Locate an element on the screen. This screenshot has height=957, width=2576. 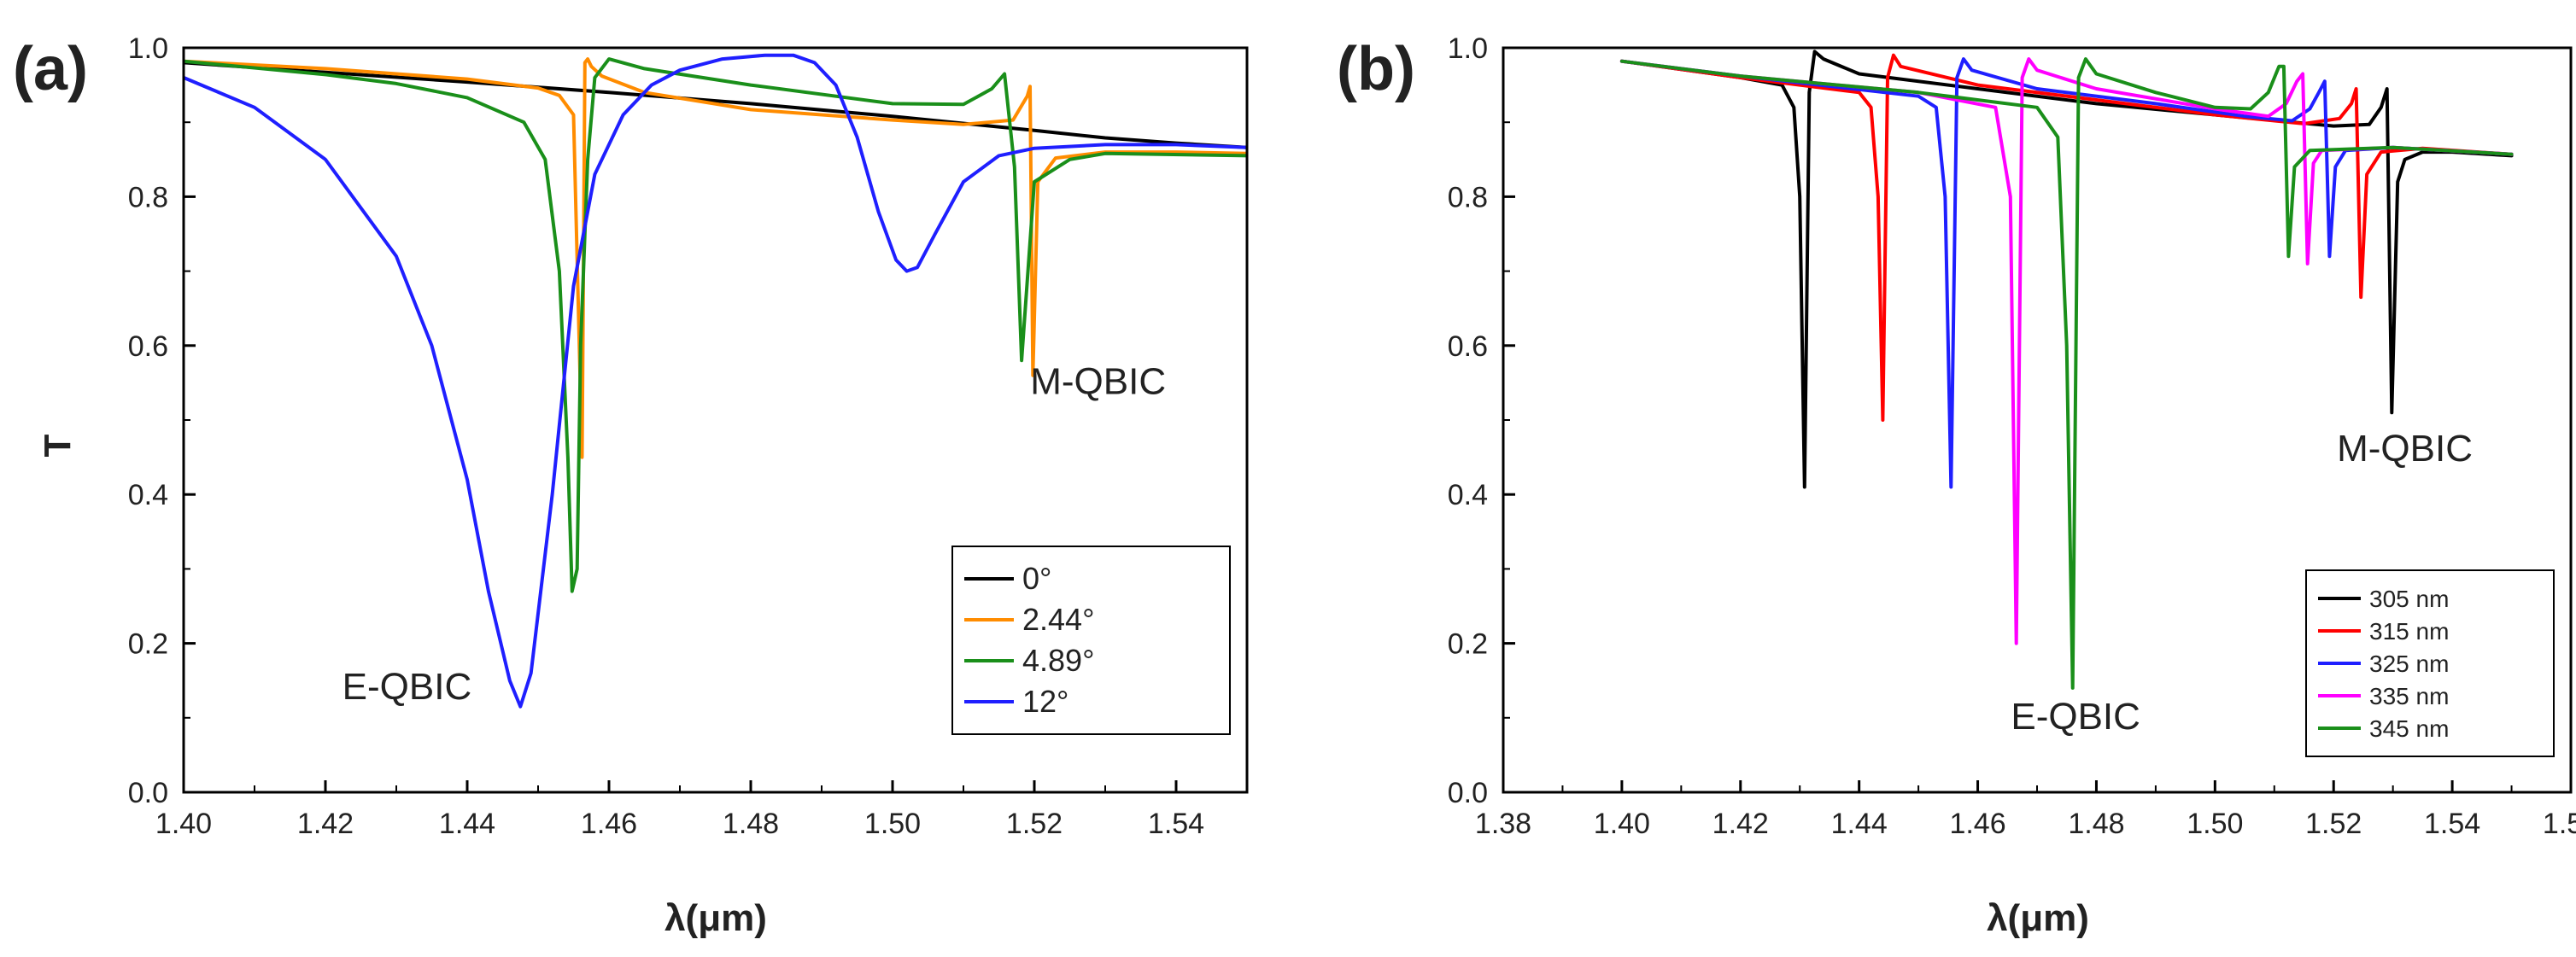
panel-a-y-tick-label-2: 0.4 is located at coordinates (148, 495).